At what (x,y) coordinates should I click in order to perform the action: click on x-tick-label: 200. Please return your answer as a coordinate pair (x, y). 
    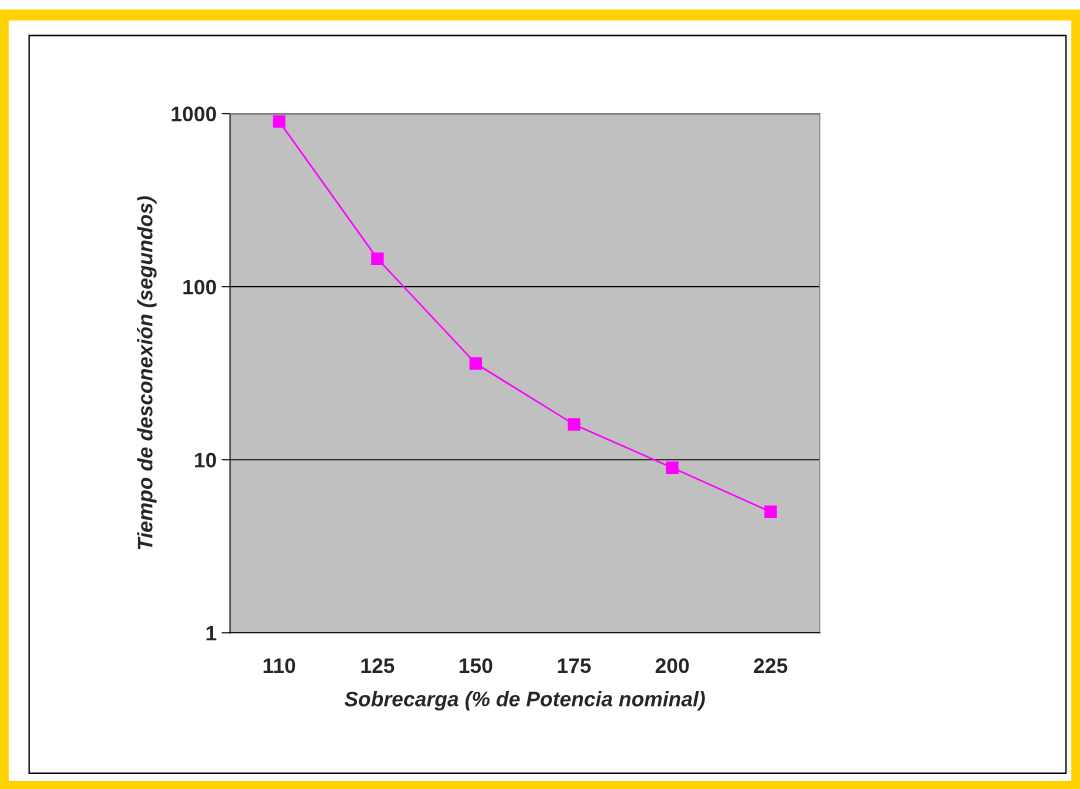
    Looking at the image, I should click on (672, 666).